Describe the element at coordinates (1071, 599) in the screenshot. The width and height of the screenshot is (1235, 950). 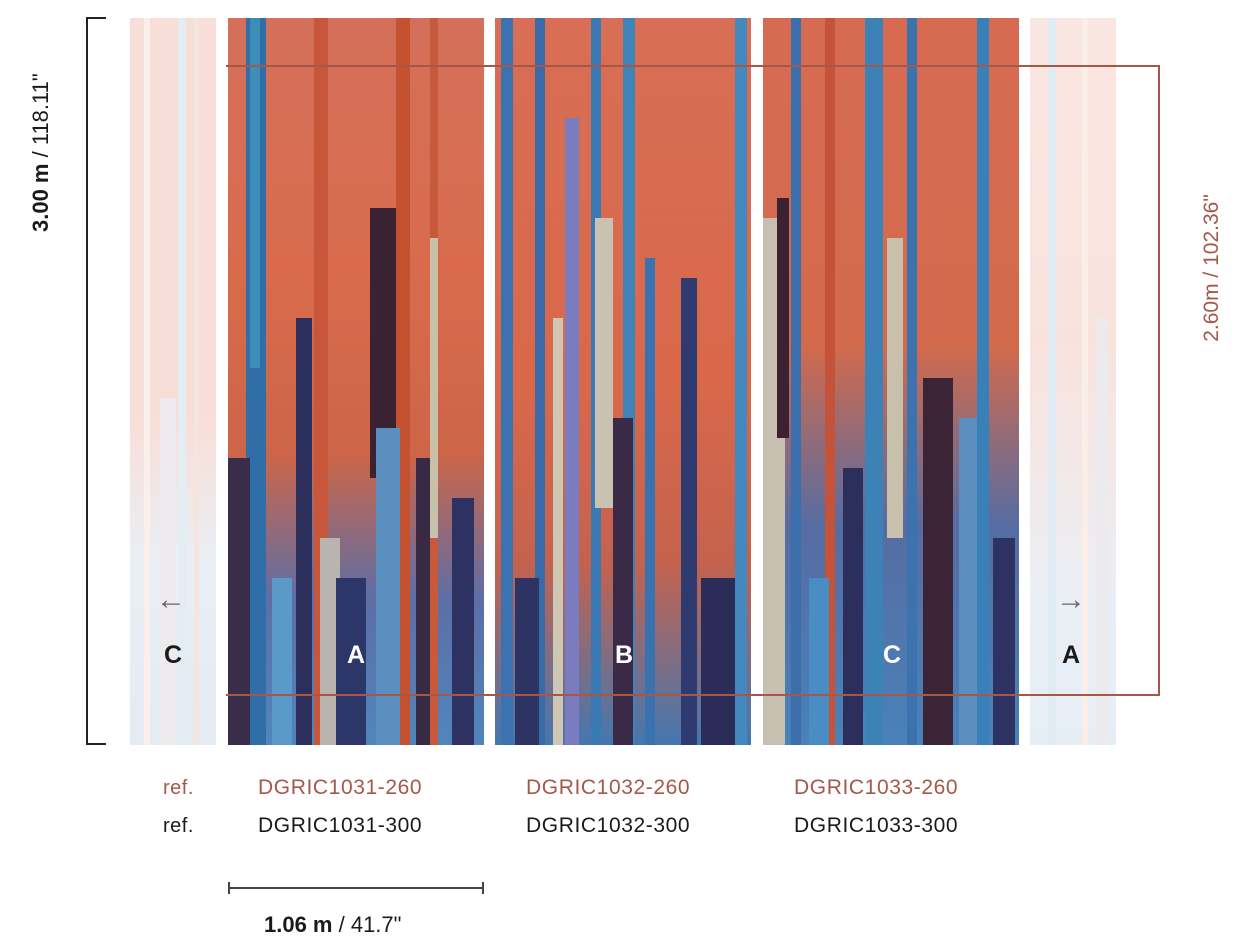
I see `arrow-right-icon: →` at that location.